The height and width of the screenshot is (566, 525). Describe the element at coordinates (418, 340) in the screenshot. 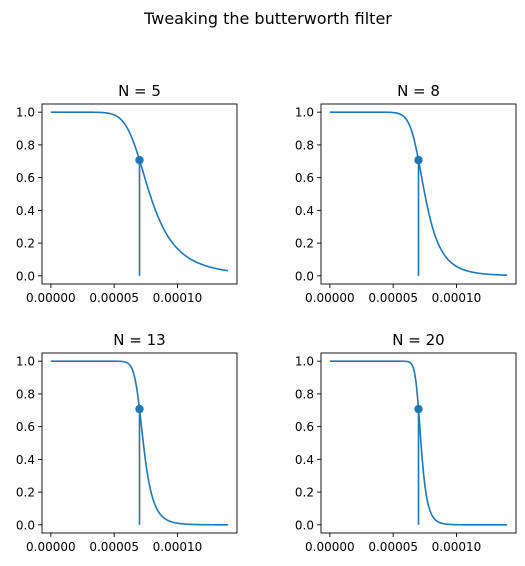

I see `subplot-title: N = 20` at that location.